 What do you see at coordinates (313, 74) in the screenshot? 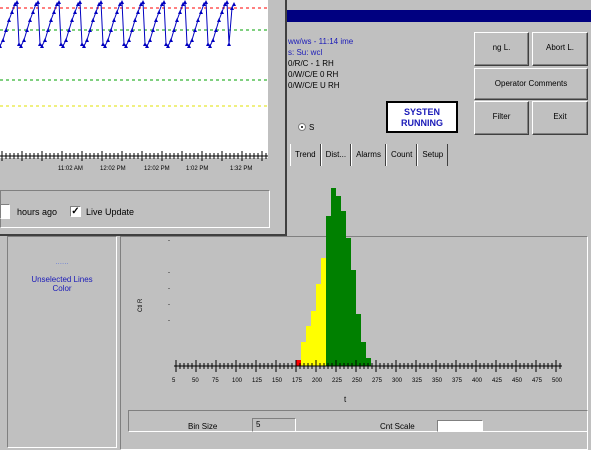
I see `info-line: 0/W/C/E 0 RH` at bounding box center [313, 74].